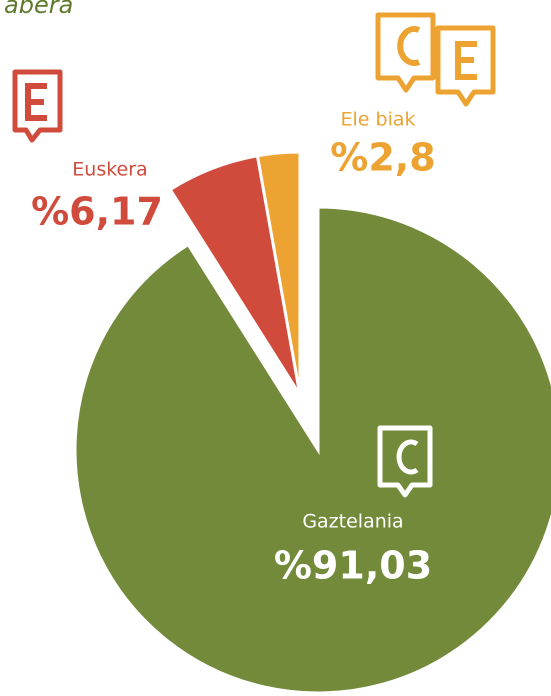 The height and width of the screenshot is (696, 551). Describe the element at coordinates (97, 212) in the screenshot. I see `value-label: %6,17` at that location.